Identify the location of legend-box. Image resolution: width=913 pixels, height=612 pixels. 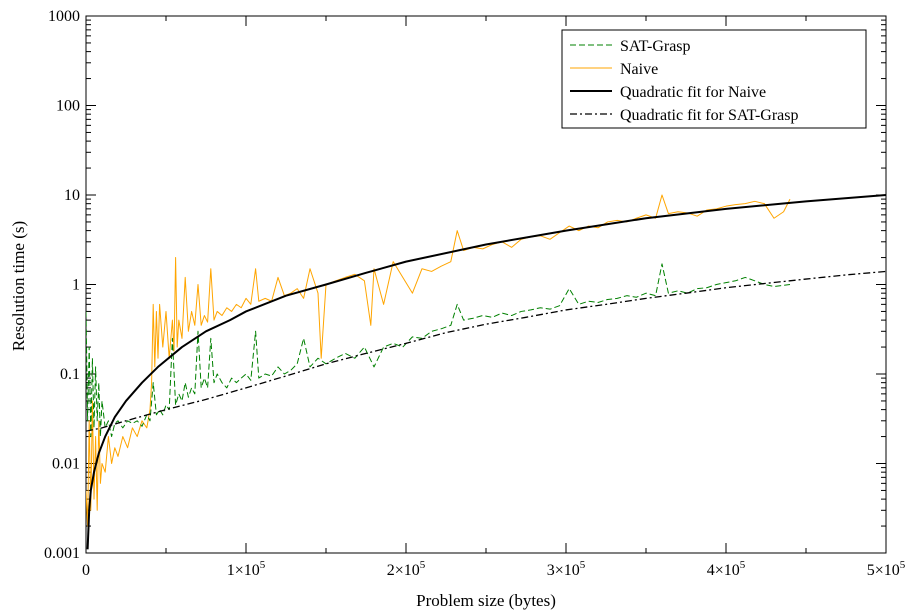
(714, 79).